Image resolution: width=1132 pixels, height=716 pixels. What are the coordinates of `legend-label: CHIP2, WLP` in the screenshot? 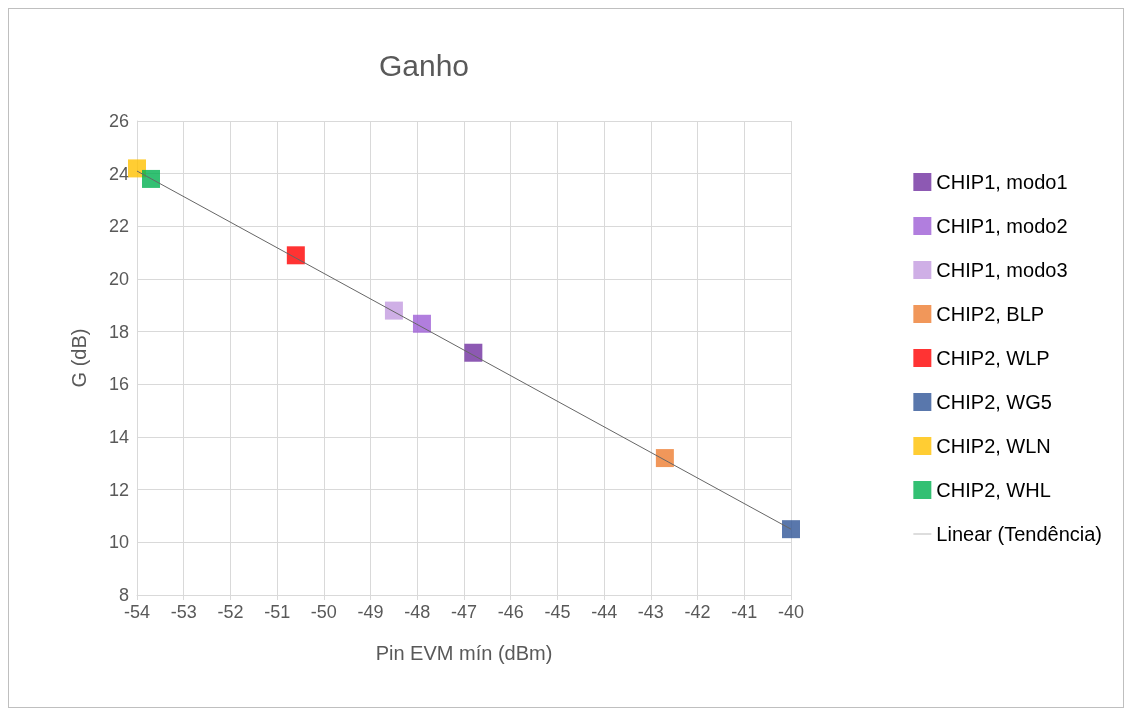 It's located at (993, 358).